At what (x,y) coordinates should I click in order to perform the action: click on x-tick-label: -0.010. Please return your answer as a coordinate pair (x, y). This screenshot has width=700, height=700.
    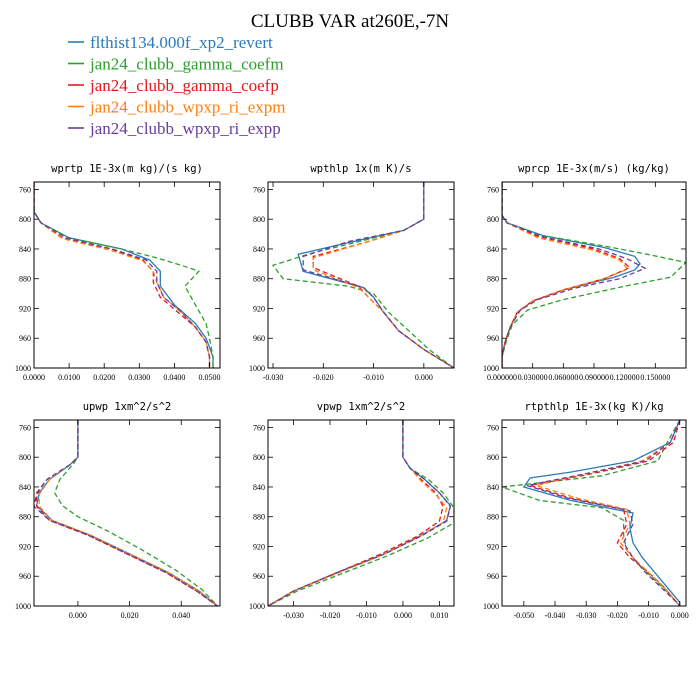
    Looking at the image, I should click on (648, 615).